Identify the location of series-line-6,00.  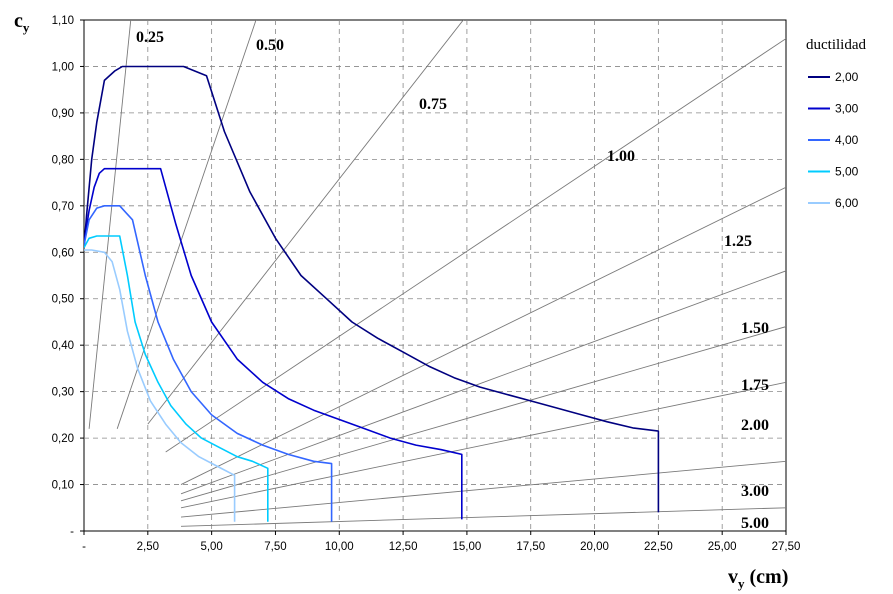
(160, 385).